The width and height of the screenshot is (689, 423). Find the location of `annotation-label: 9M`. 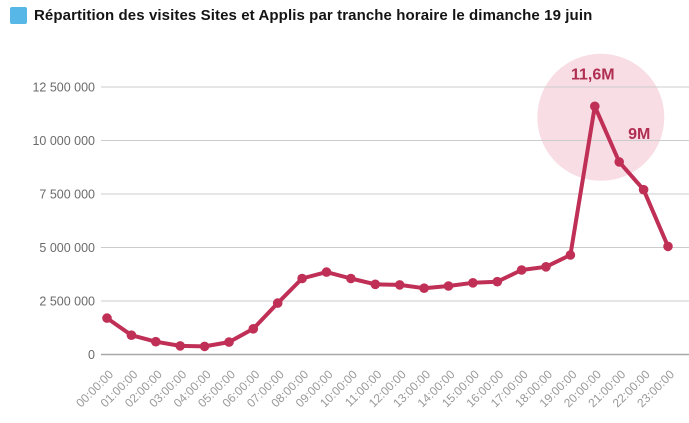

annotation-label: 9M is located at coordinates (639, 134).